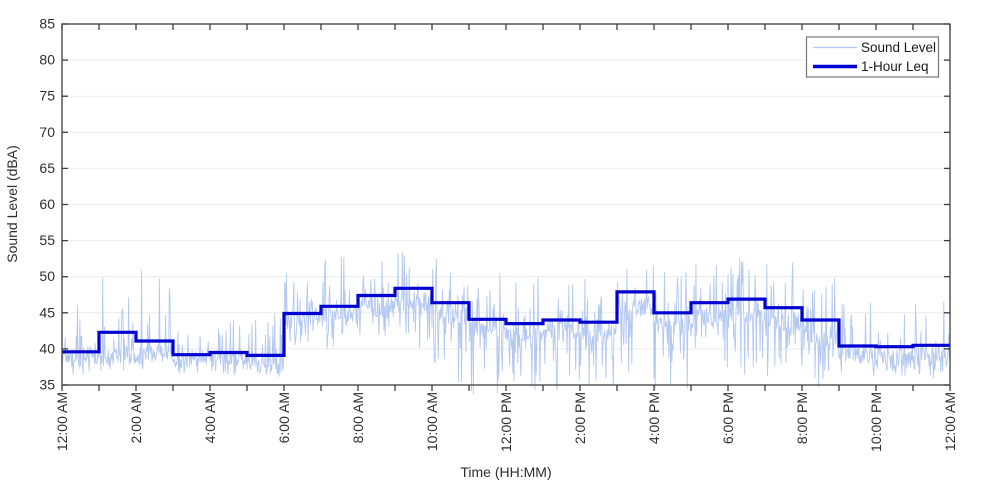 This screenshot has height=500, width=1000. Describe the element at coordinates (506, 422) in the screenshot. I see `x-tick-label: 12:00 PM` at that location.